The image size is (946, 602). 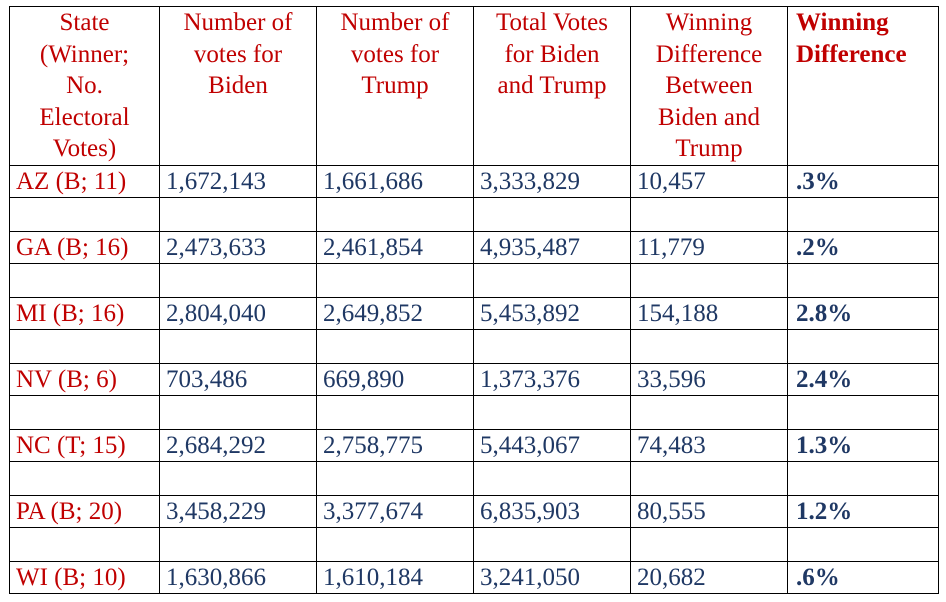 I want to click on header-line: Between, so click(x=709, y=86).